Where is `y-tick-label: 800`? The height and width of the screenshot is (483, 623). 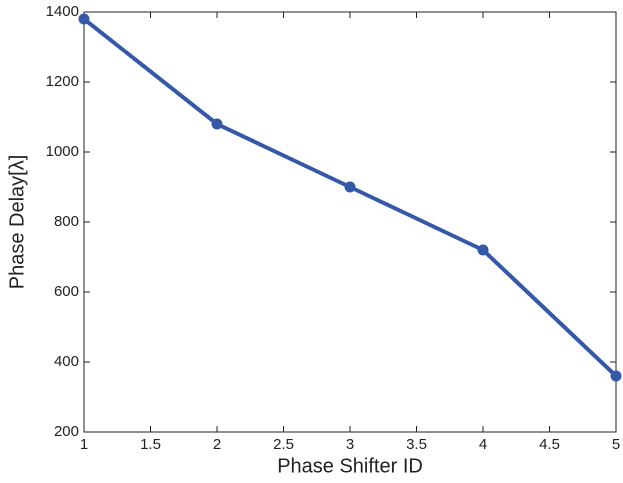
y-tick-label: 800 is located at coordinates (66, 221).